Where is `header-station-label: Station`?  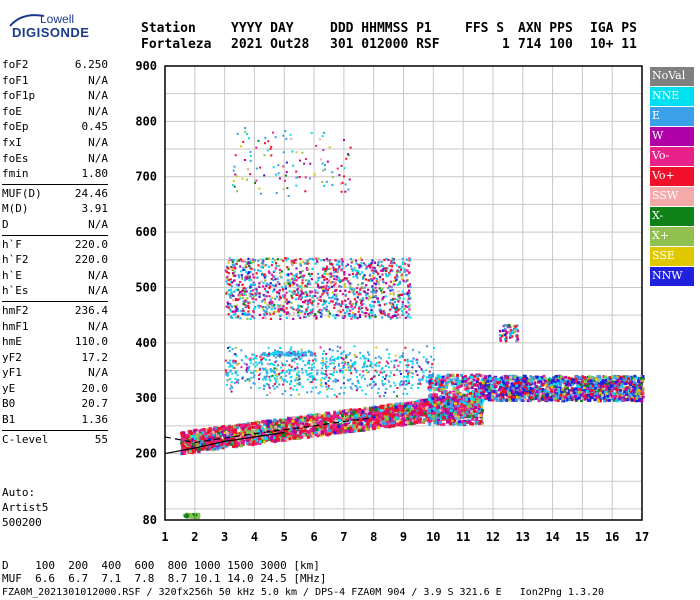
header-station-label: Station is located at coordinates (168, 28).